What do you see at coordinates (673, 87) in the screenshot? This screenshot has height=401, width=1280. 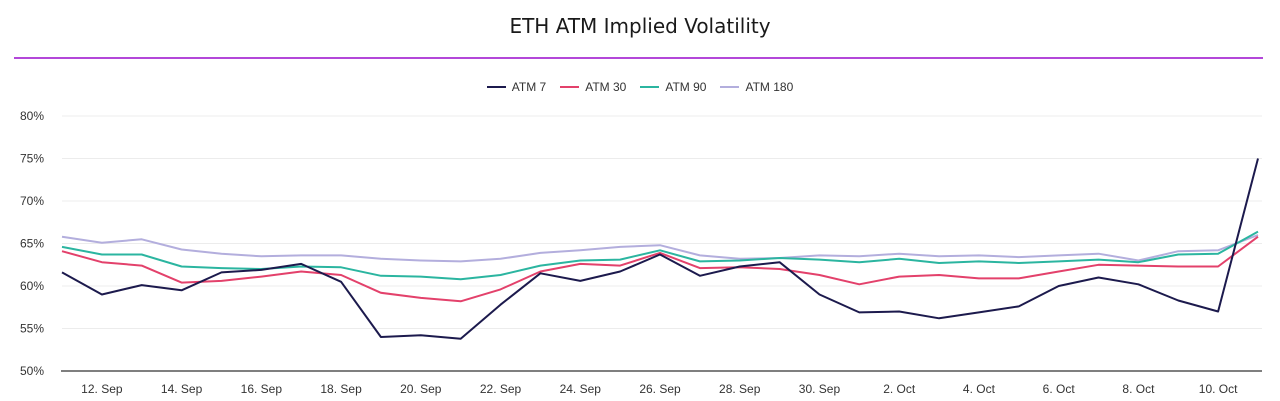 I see `legend-item-atm-90: ATM 90` at bounding box center [673, 87].